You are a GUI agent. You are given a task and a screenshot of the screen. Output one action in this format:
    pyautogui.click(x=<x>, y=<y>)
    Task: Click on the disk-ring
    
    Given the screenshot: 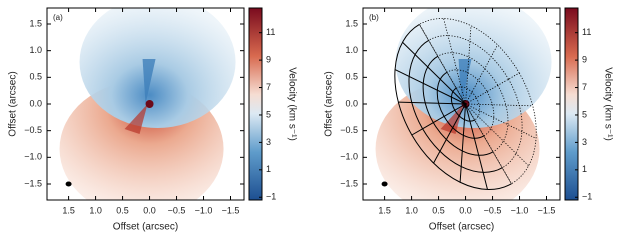 What is the action you would take?
    pyautogui.click(x=465, y=104)
    